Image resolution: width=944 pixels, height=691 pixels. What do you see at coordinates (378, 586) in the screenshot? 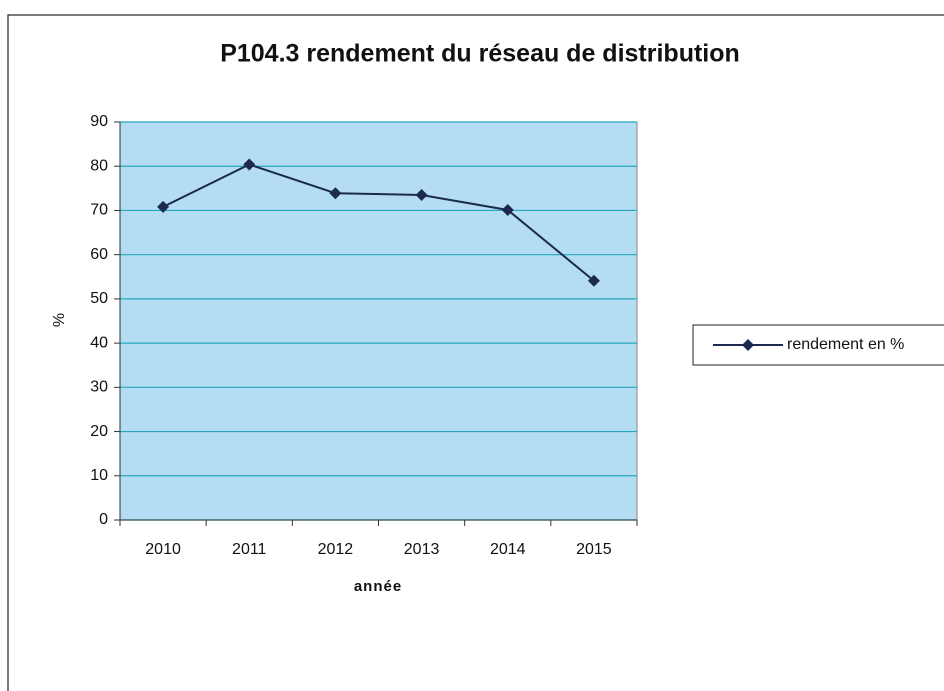
I see `x-axis-label: année` at bounding box center [378, 586].